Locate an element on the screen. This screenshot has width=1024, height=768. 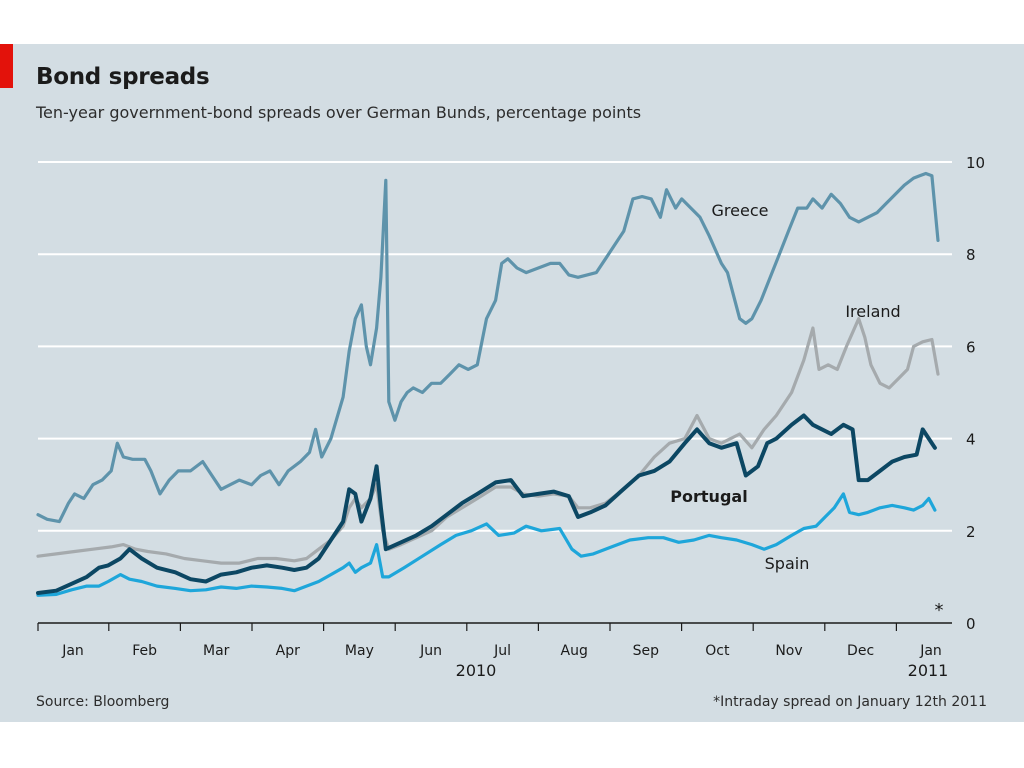
x-tick-label: Sep is located at coordinates (646, 651).